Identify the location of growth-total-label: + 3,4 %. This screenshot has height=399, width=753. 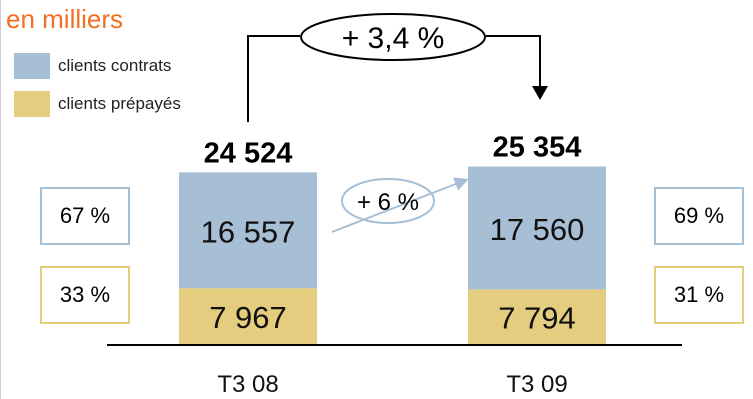
(393, 38).